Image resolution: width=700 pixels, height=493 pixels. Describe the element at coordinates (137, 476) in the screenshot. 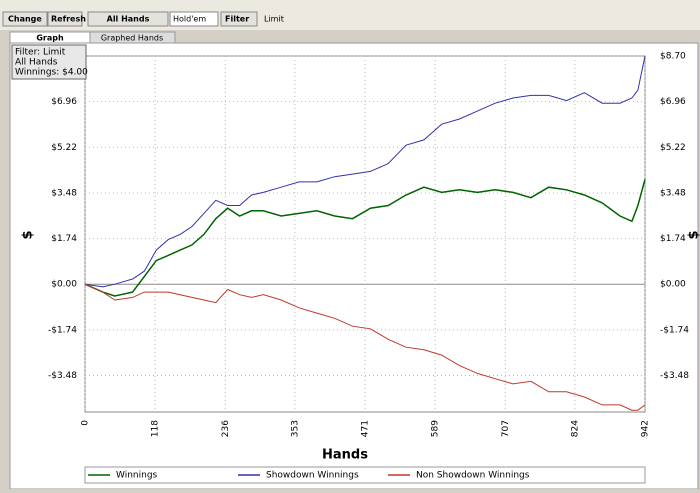

I see `legend-label: Winnings` at that location.